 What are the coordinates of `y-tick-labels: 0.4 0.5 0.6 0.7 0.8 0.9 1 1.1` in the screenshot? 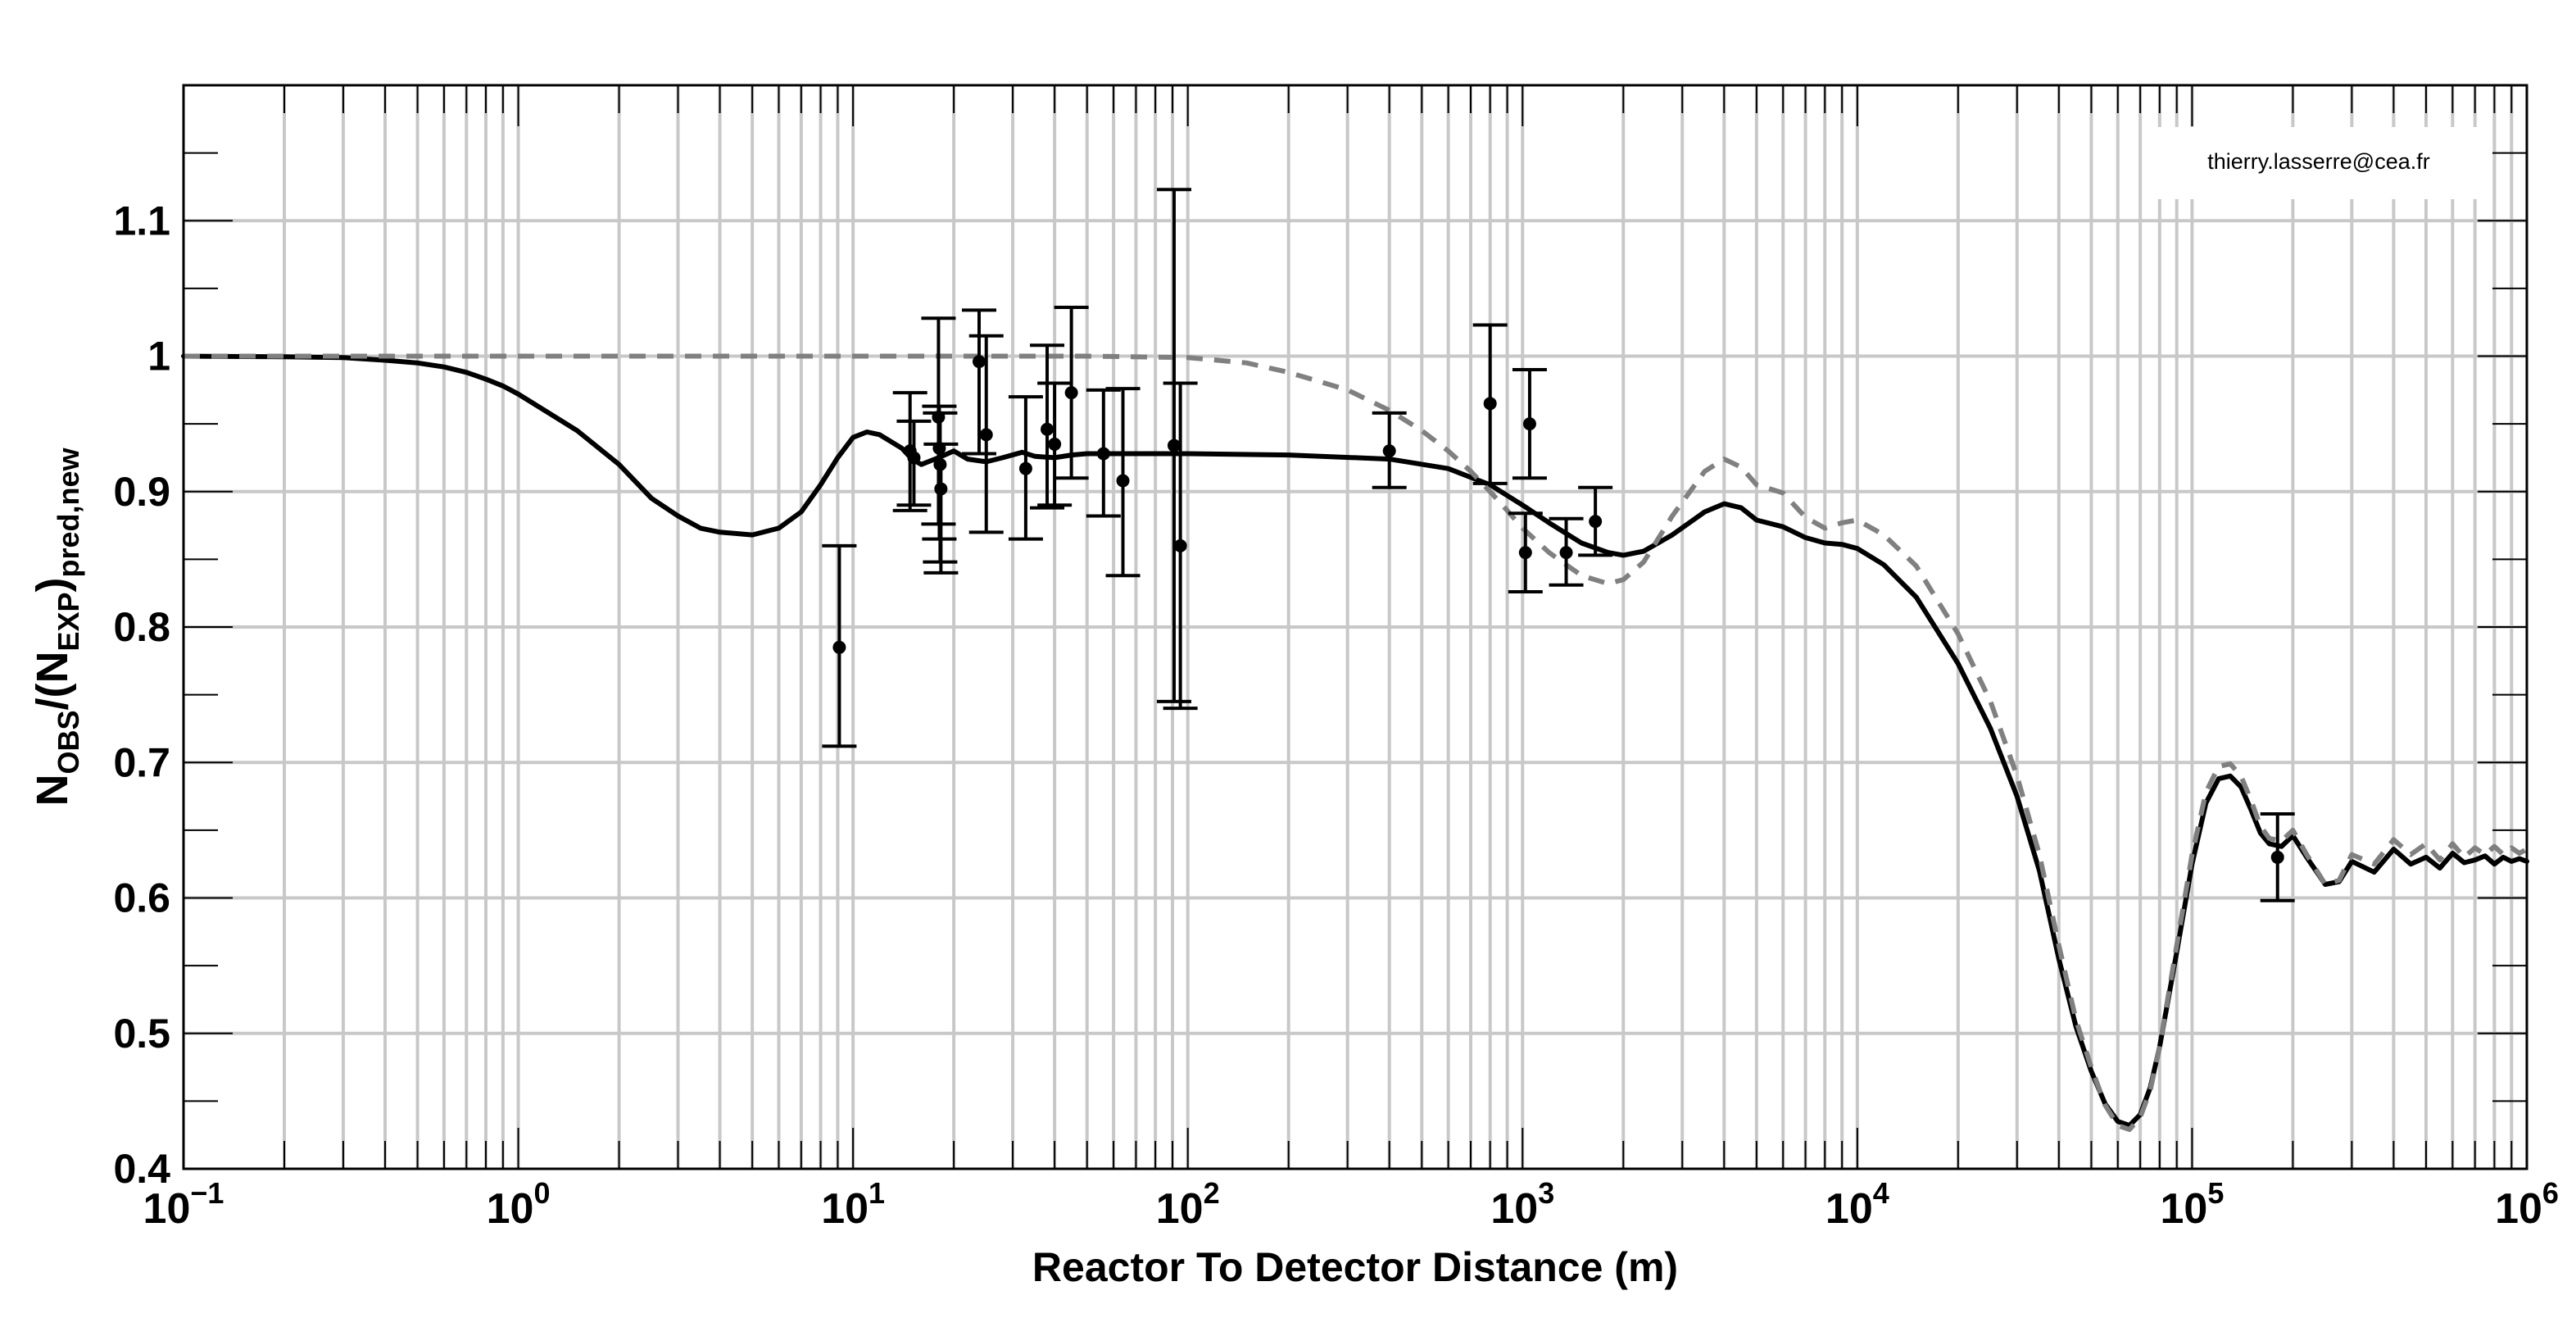 It's located at (141, 695).